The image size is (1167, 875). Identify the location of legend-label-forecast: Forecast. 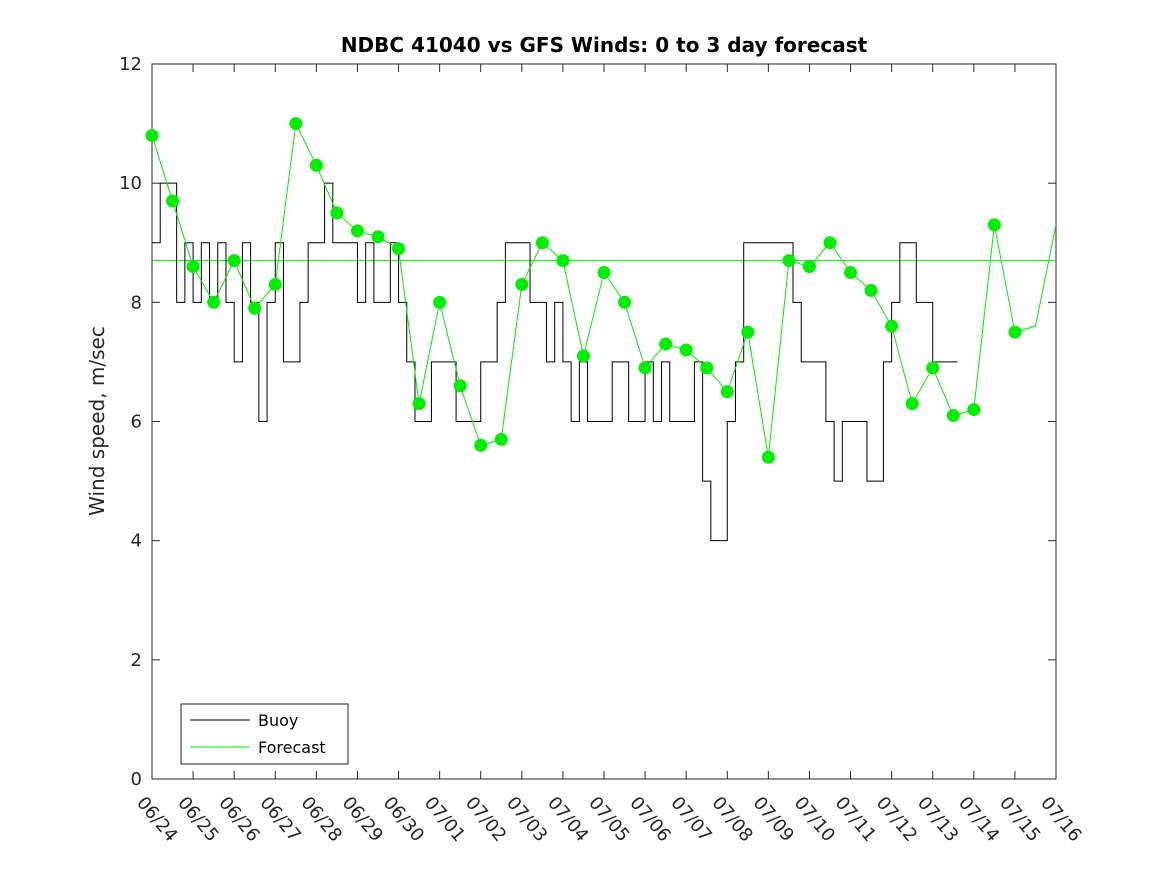
(292, 747).